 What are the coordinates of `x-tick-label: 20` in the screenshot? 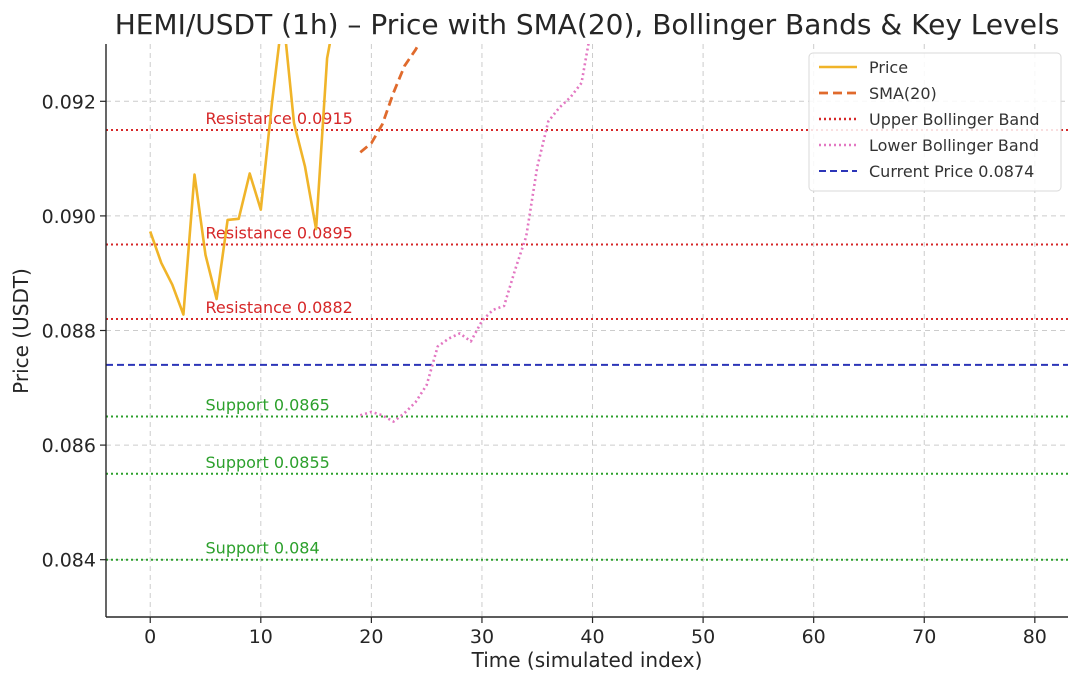 It's located at (371, 637).